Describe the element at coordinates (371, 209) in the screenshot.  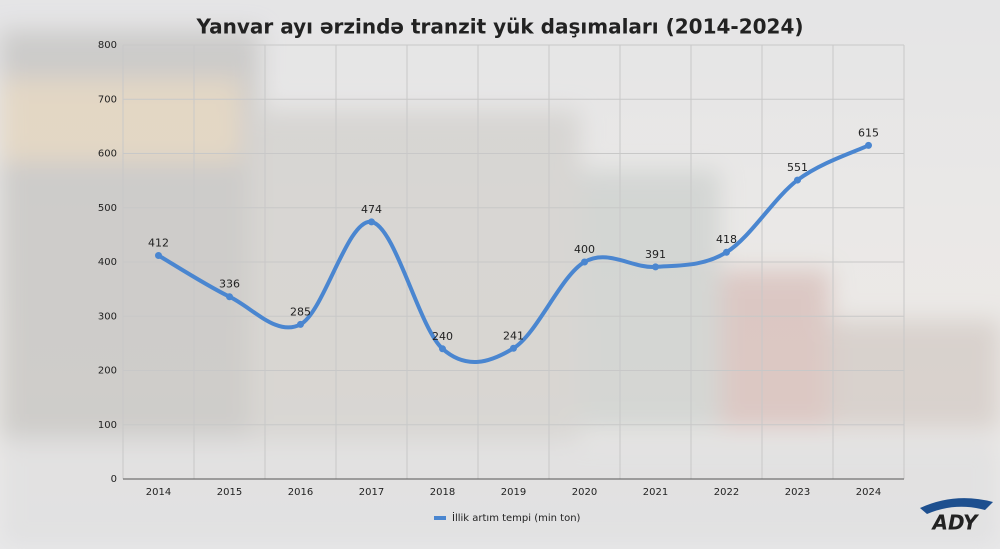
I see `data-label: 474` at that location.